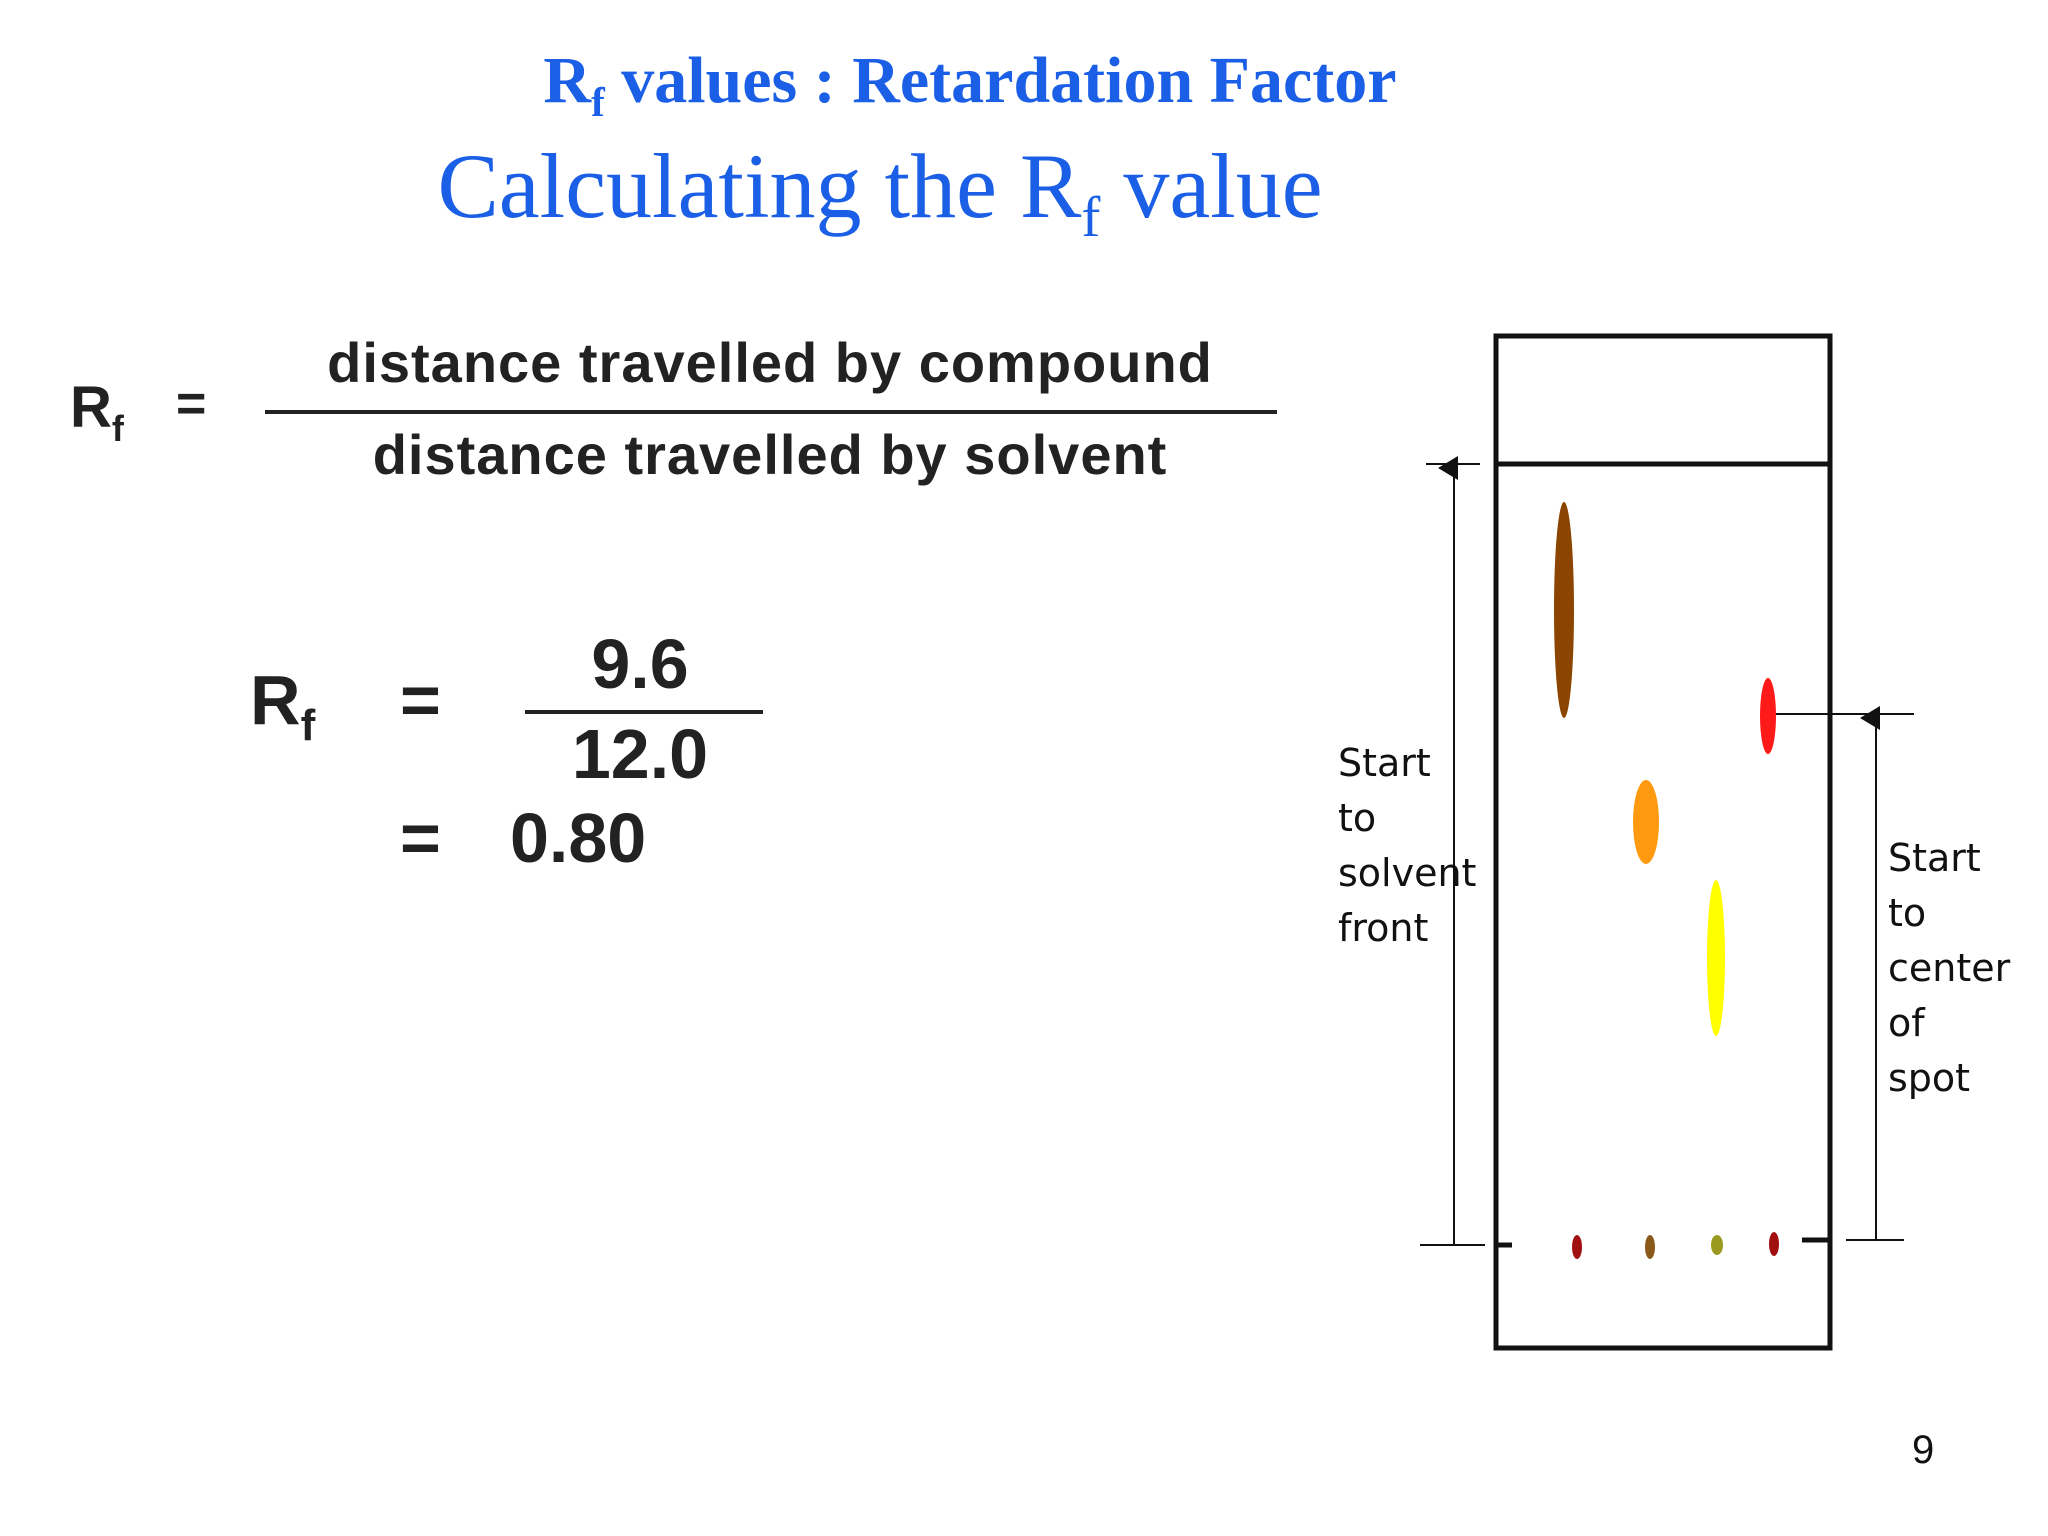  What do you see at coordinates (644, 712) in the screenshot?
I see `calc-fraction-bar` at bounding box center [644, 712].